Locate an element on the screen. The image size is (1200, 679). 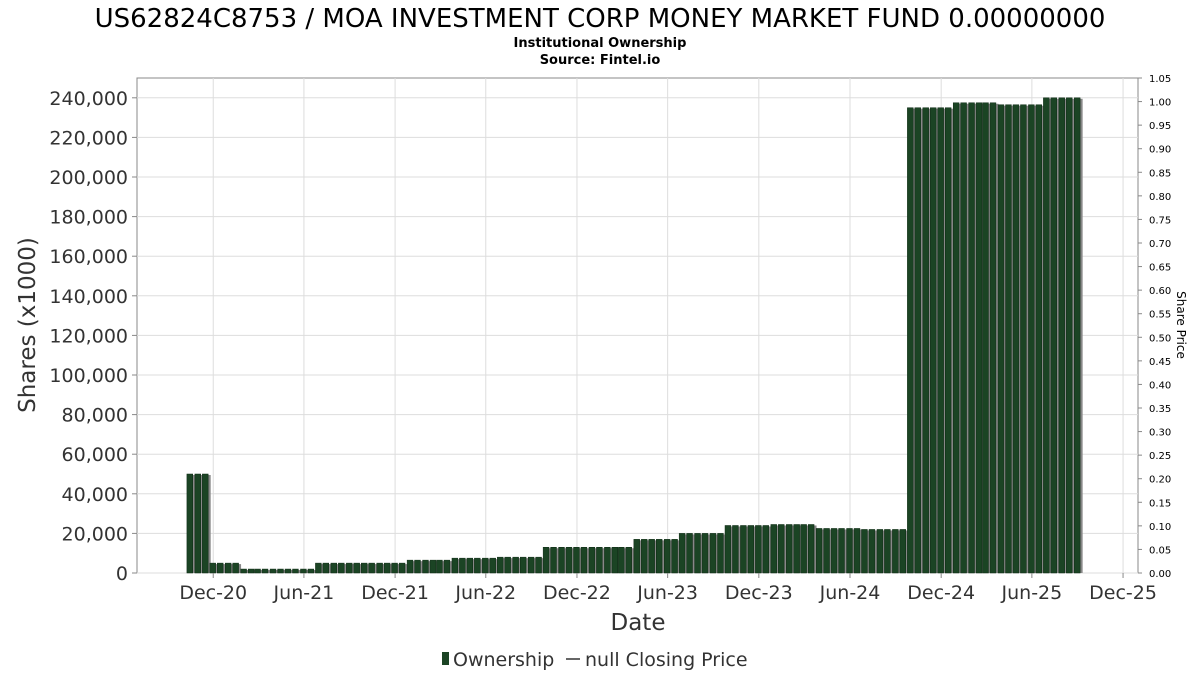
y-tick-label: 200,000 is located at coordinates (88, 178).